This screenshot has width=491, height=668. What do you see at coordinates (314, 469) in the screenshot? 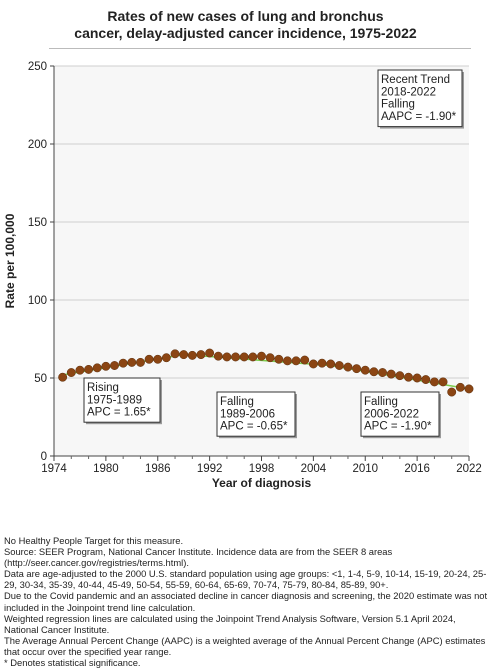
I see `x-tick-label: 2004` at bounding box center [314, 469].